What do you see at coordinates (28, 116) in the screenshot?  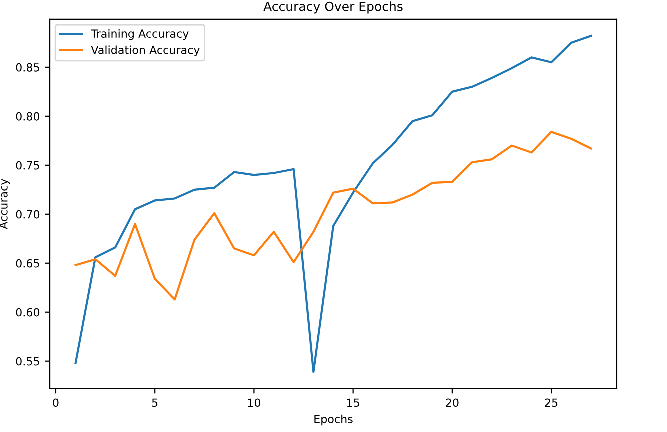 I see `y-tick-label: 0.80` at bounding box center [28, 116].